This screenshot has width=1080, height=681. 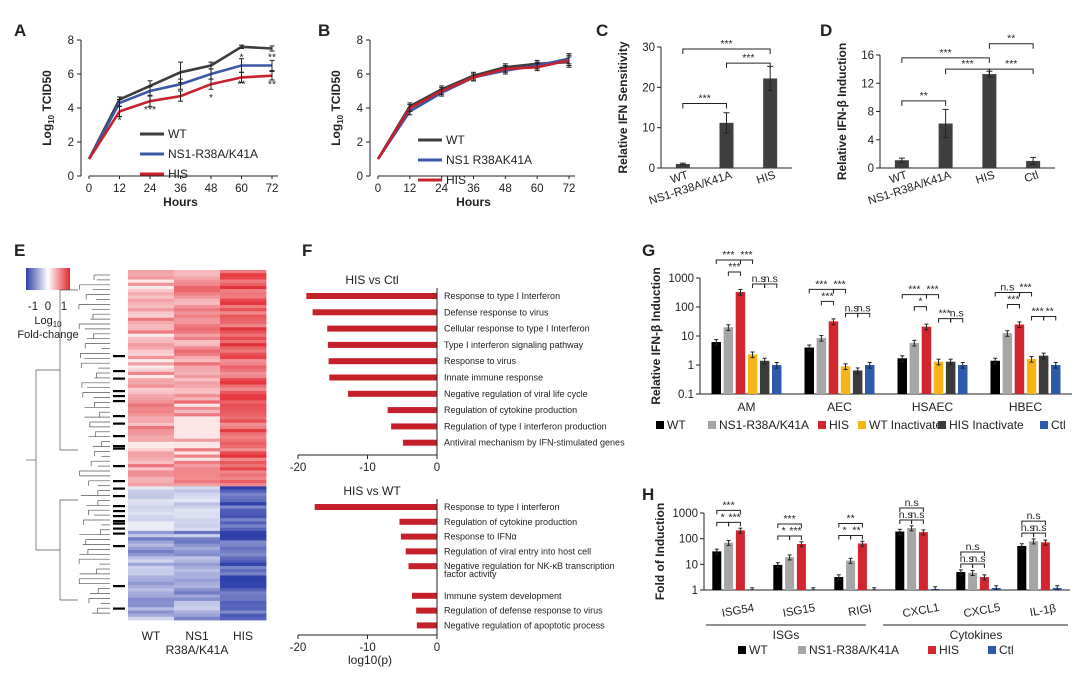 What do you see at coordinates (510, 410) in the screenshot?
I see `term-label: Regulation of cytokine production` at bounding box center [510, 410].